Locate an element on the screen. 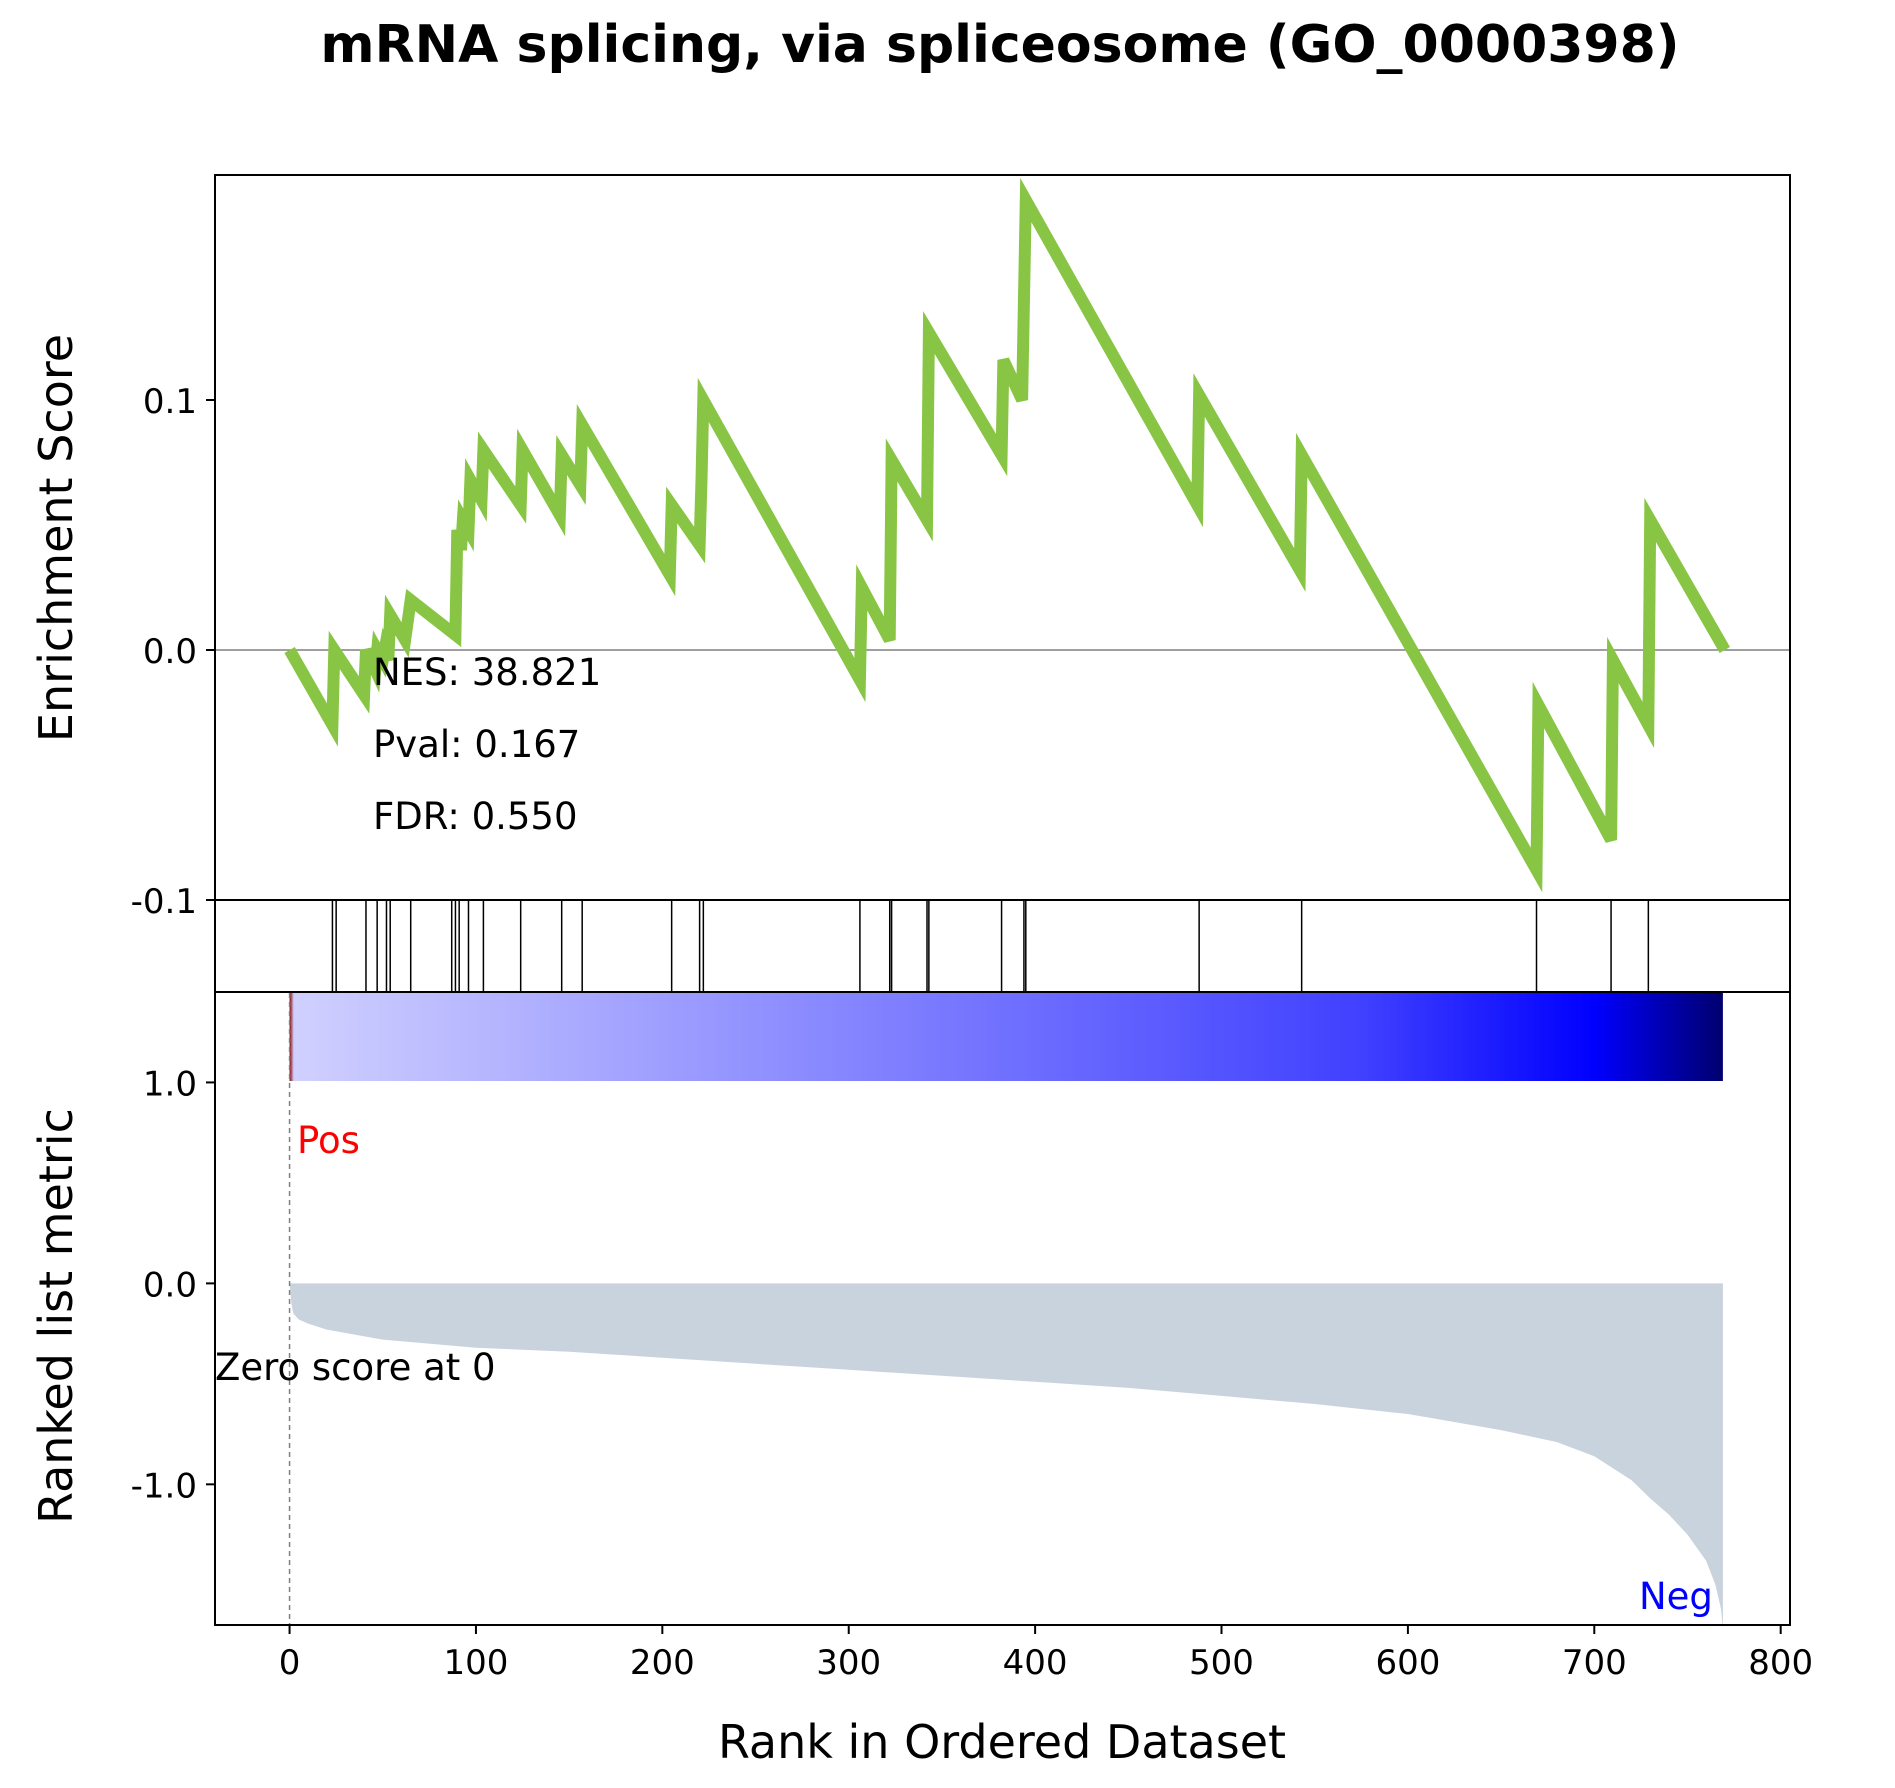  x-axis-ticks: 0 100 200 300 400 500 600 700 800 is located at coordinates (1046, 1654).